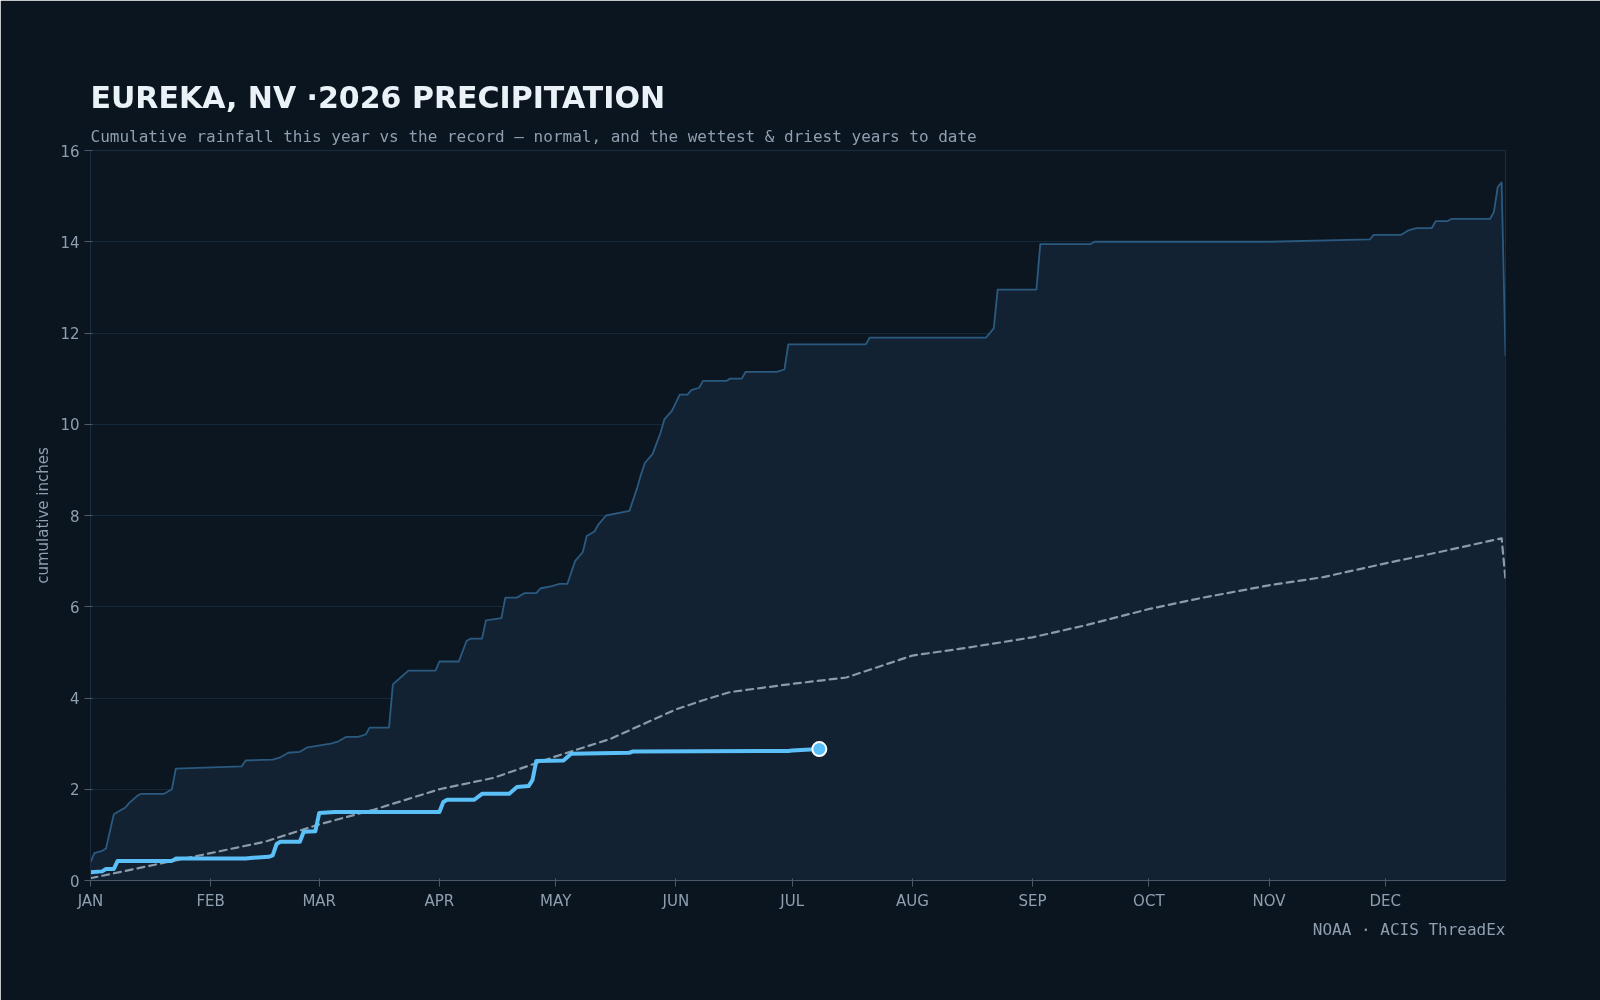 The height and width of the screenshot is (1000, 1600). What do you see at coordinates (1409, 929) in the screenshot?
I see `text: NOAA · ACIS ThreadEx` at bounding box center [1409, 929].